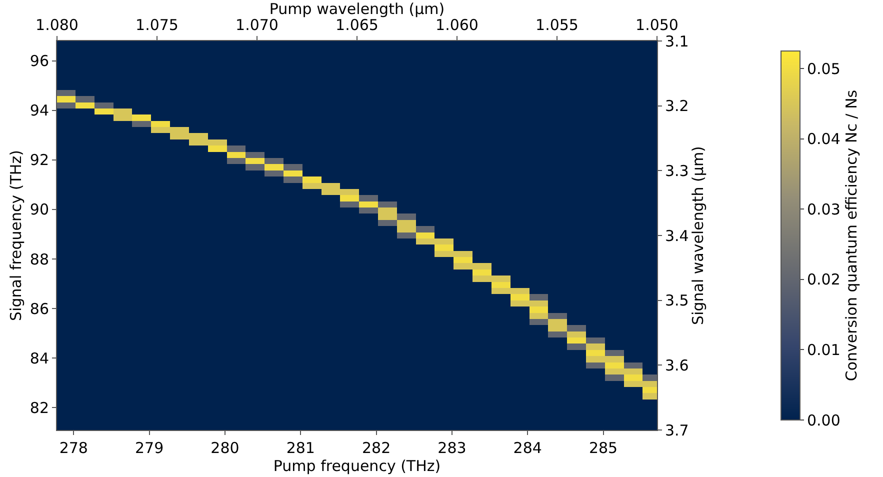  Describe the element at coordinates (300, 448) in the screenshot. I see `x-tick-label: 281` at that location.